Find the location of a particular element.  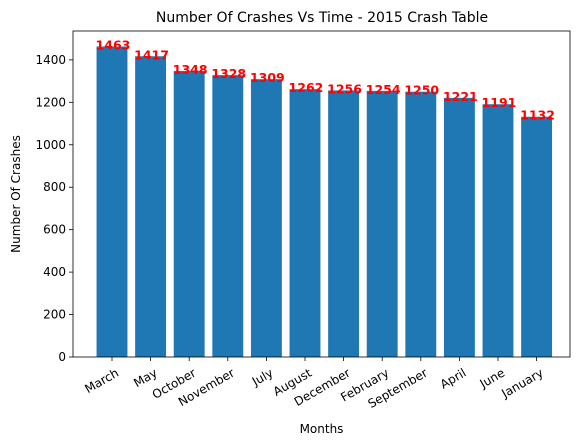

data-label-april: 1221 is located at coordinates (460, 96).